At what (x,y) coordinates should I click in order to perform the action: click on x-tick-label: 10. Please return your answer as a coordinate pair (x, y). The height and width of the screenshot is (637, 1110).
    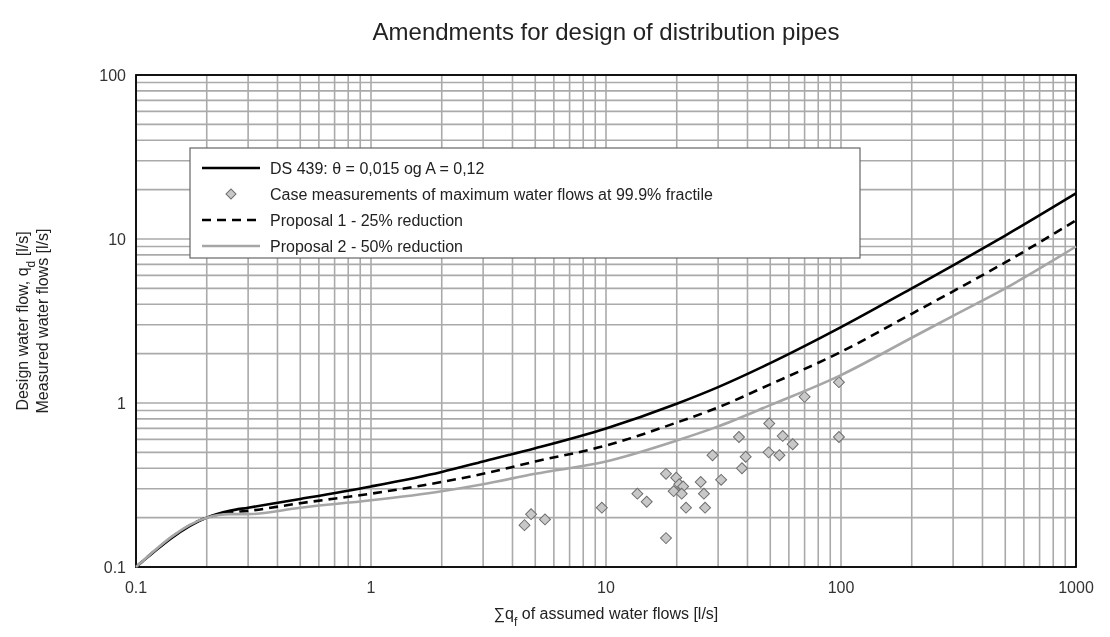
    Looking at the image, I should click on (606, 587).